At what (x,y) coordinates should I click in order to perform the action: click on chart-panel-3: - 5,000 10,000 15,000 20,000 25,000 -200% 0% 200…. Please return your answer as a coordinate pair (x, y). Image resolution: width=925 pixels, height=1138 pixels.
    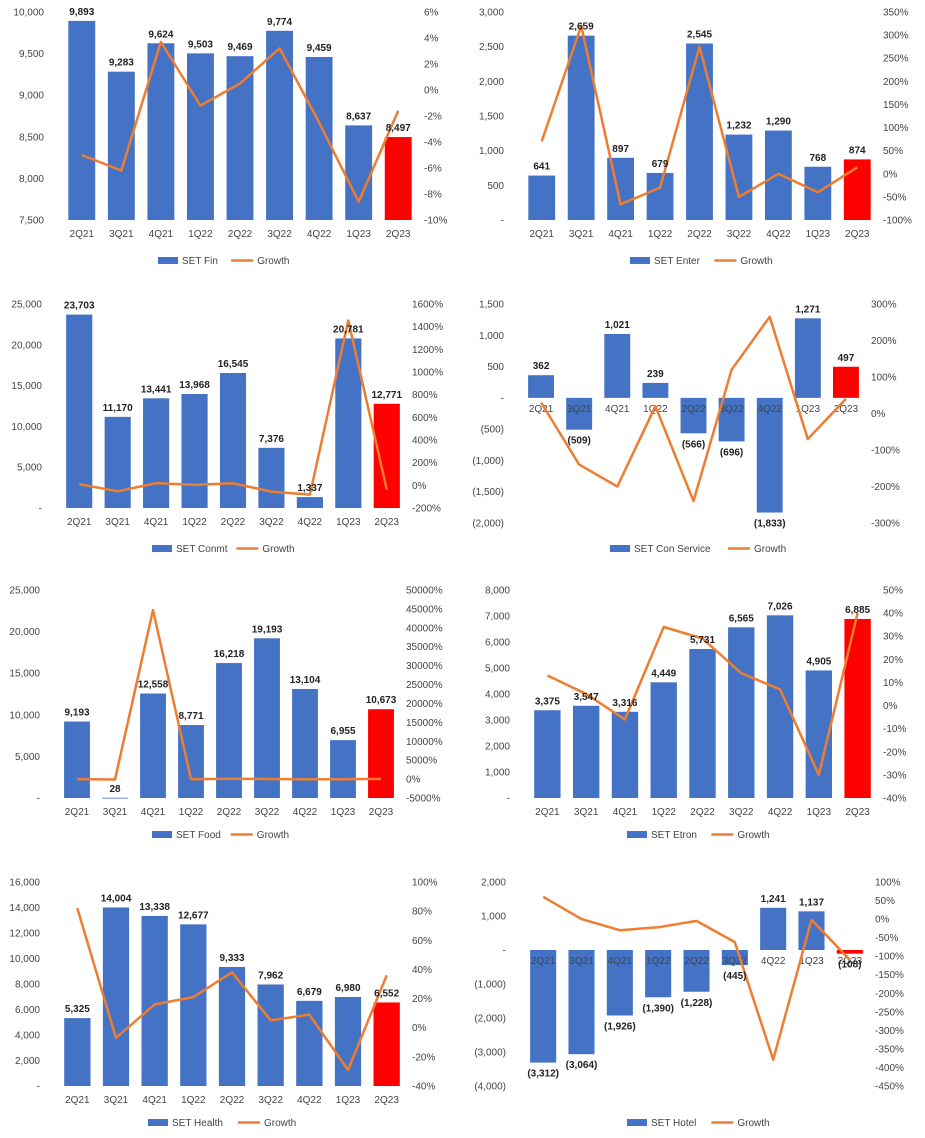
    Looking at the image, I should click on (227, 428).